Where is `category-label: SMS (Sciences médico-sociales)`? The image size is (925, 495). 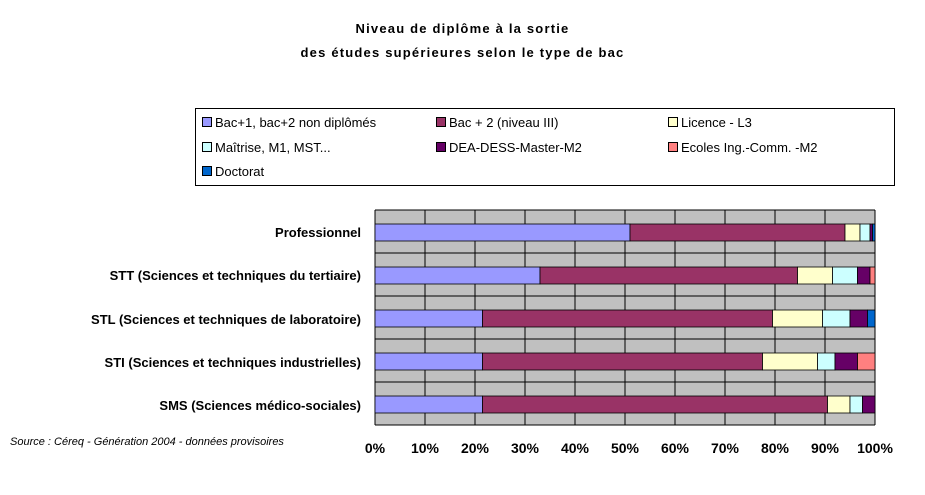
category-label: SMS (Sciences médico-sociales) is located at coordinates (260, 405).